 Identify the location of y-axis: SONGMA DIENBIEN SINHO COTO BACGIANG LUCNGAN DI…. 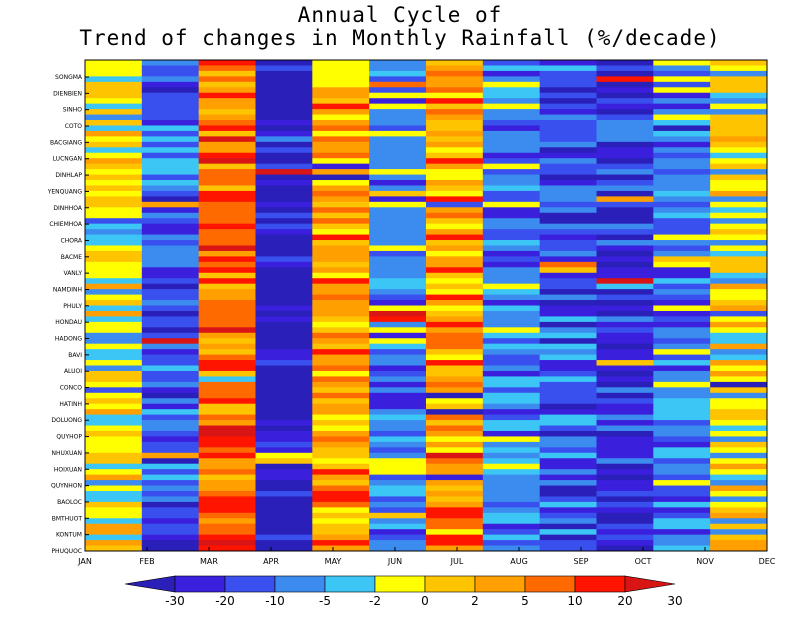
(68, 314).